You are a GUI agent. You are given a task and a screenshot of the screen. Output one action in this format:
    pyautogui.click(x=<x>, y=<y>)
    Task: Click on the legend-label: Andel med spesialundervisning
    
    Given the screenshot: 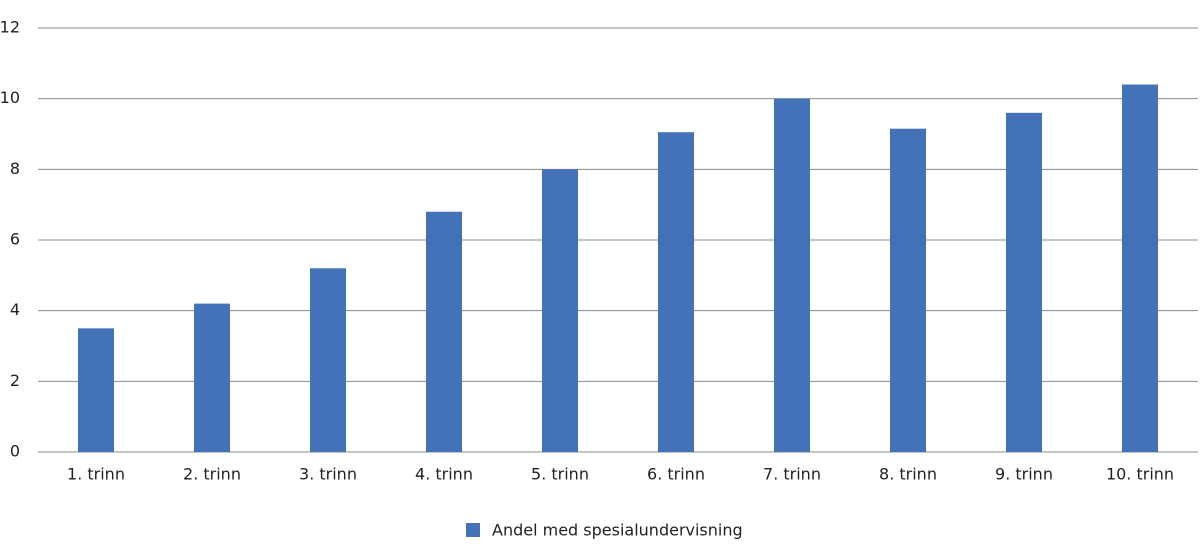 What is the action you would take?
    pyautogui.click(x=617, y=530)
    